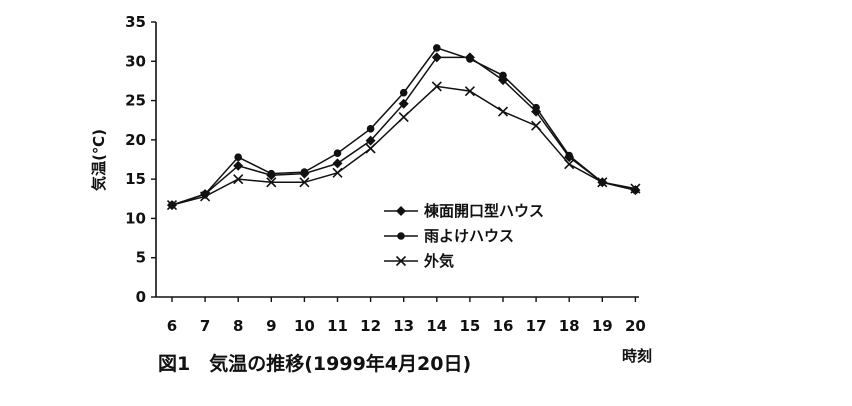 The image size is (852, 406). Describe the element at coordinates (271, 326) in the screenshot. I see `x-tick-label: 9` at that location.